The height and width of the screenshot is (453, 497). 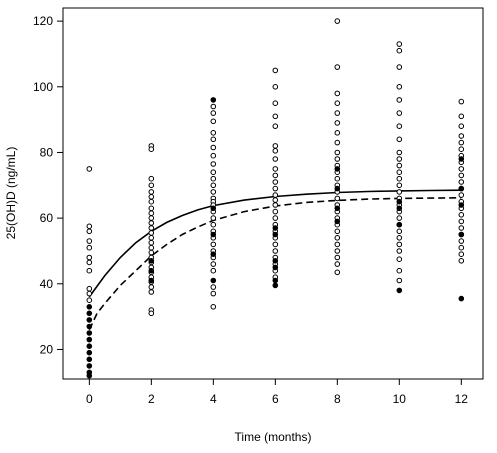 I want to click on x-axis: 0 2 4 6 8 10 12, so click(x=277, y=392).